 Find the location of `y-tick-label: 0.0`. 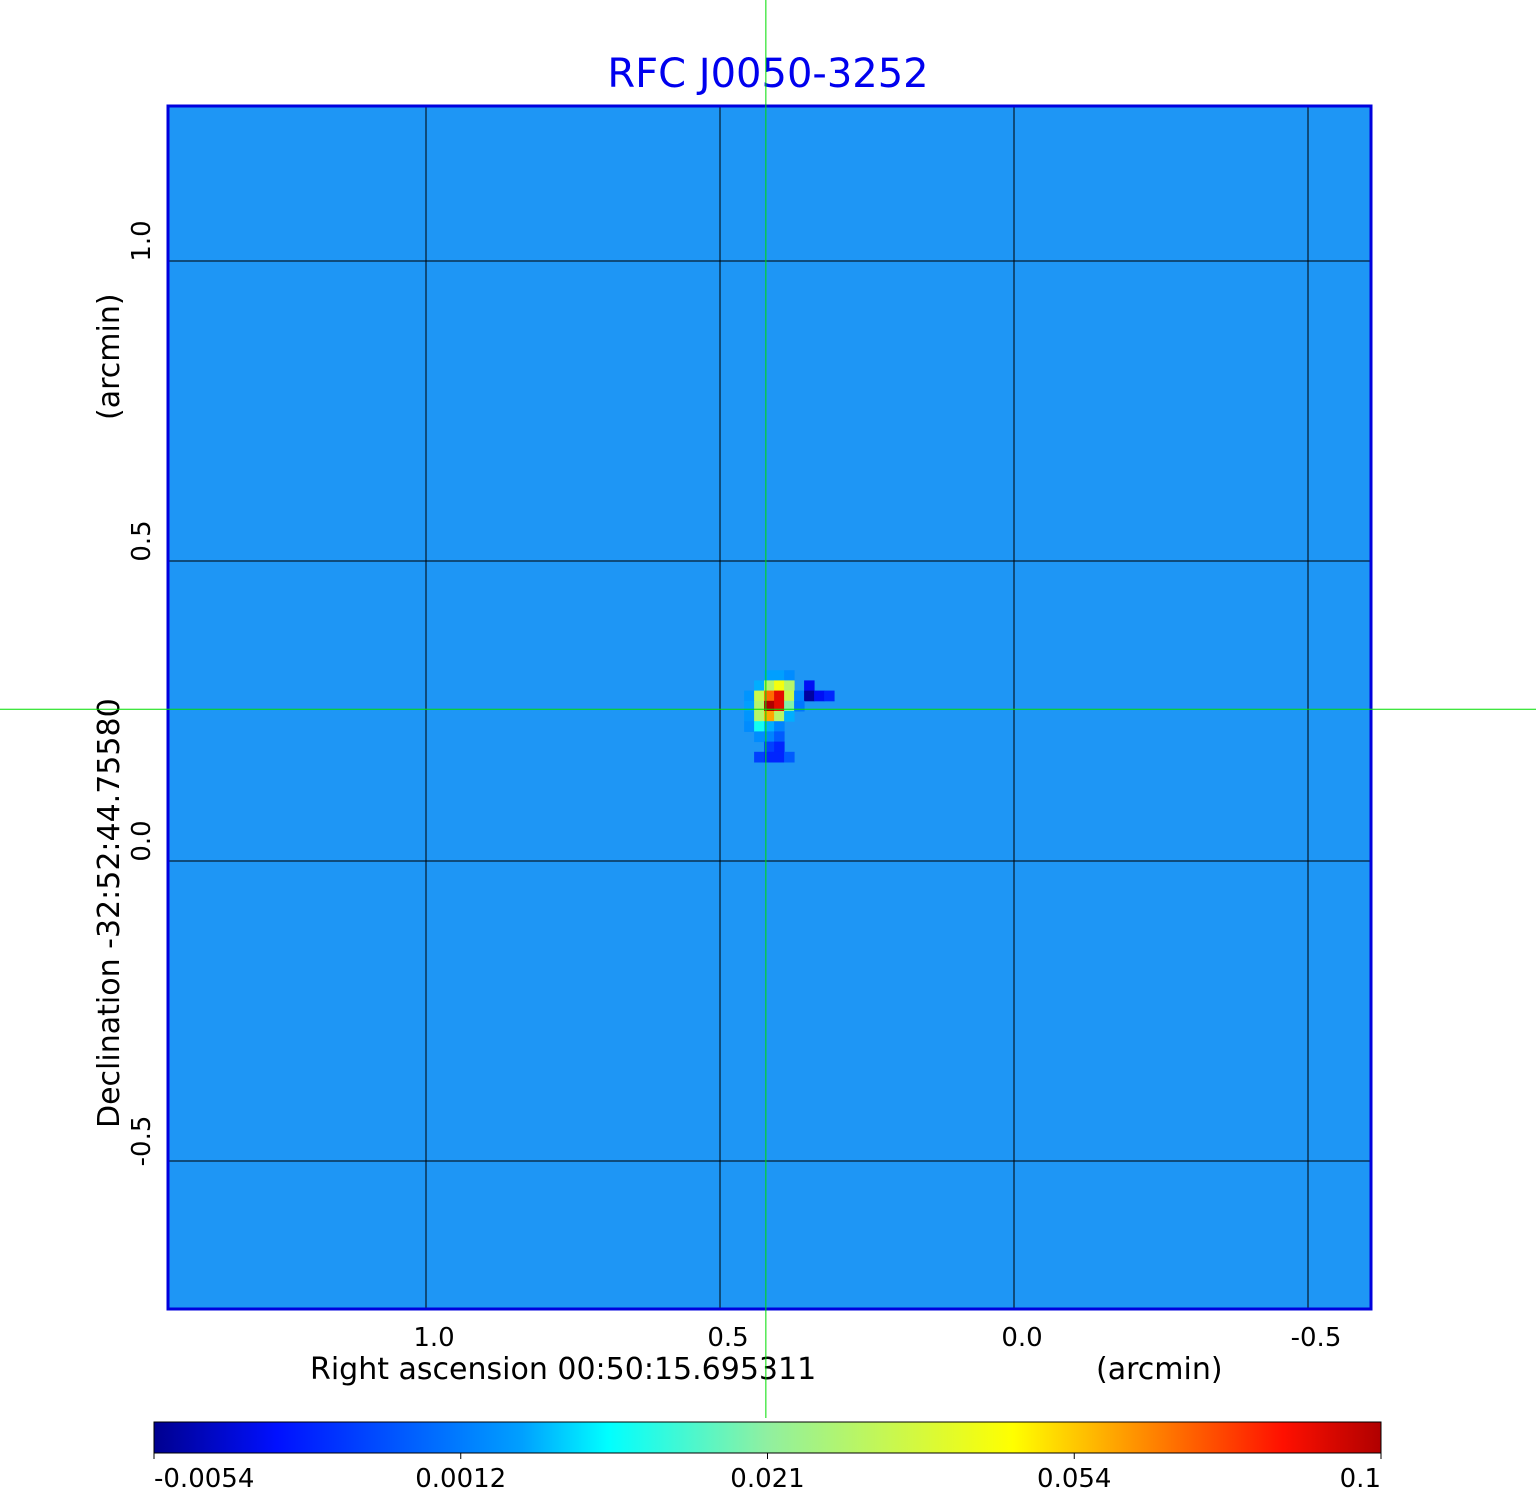

y-tick-label: 0.0 is located at coordinates (142, 840).